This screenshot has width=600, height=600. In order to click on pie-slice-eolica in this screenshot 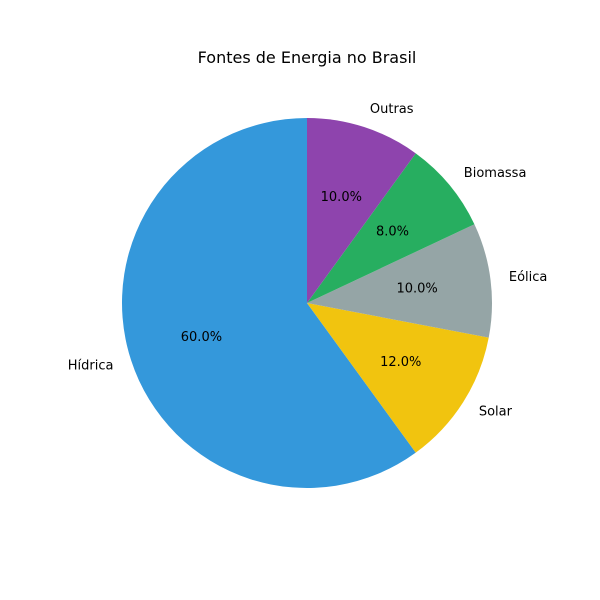, I will do `click(400, 281)`.